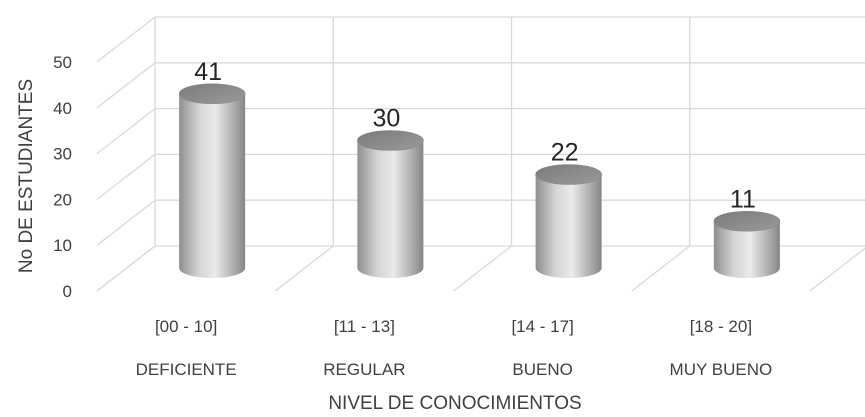  What do you see at coordinates (26, 176) in the screenshot?
I see `y-axis-title: No DE ESTUDIANTES` at bounding box center [26, 176].